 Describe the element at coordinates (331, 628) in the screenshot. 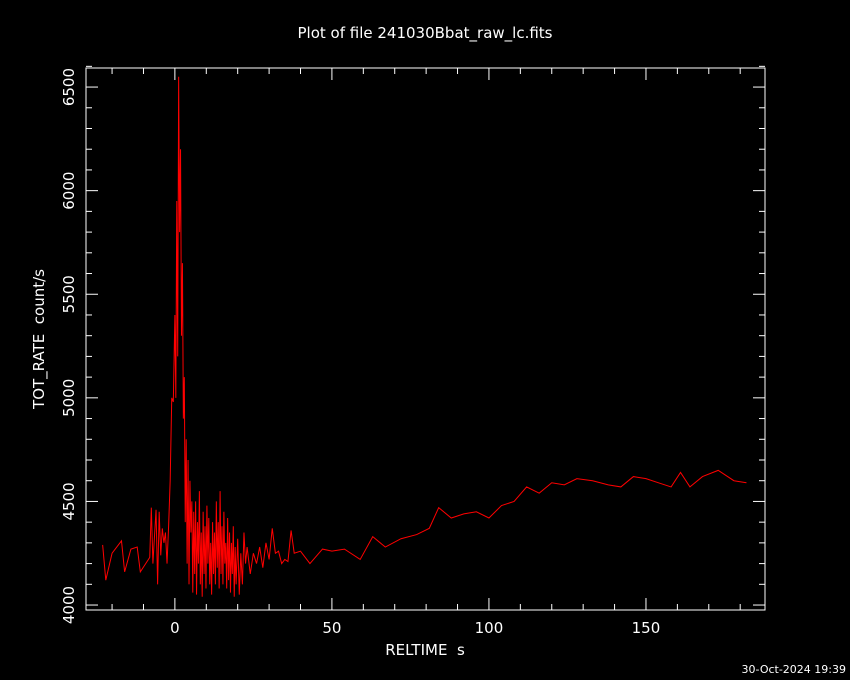

I see `x-tick-label: 50` at that location.